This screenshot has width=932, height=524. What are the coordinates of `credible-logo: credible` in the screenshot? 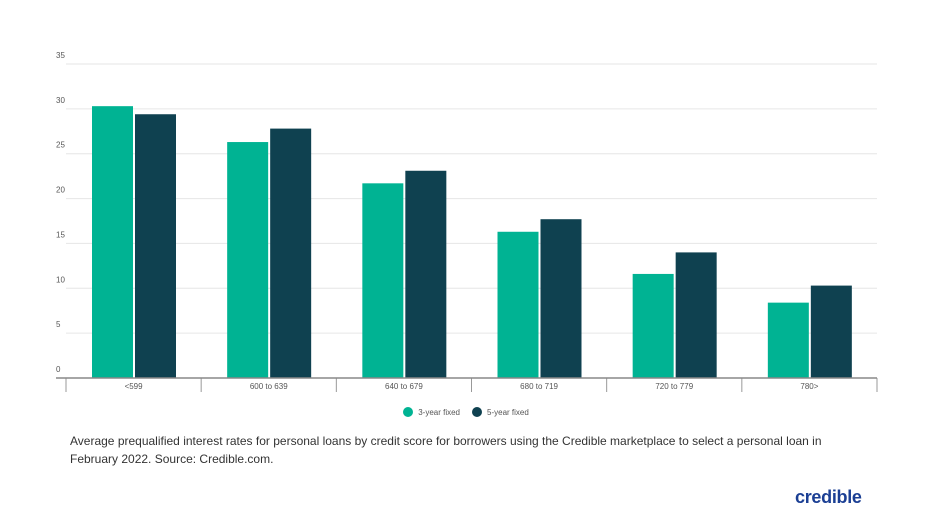 It's located at (828, 497).